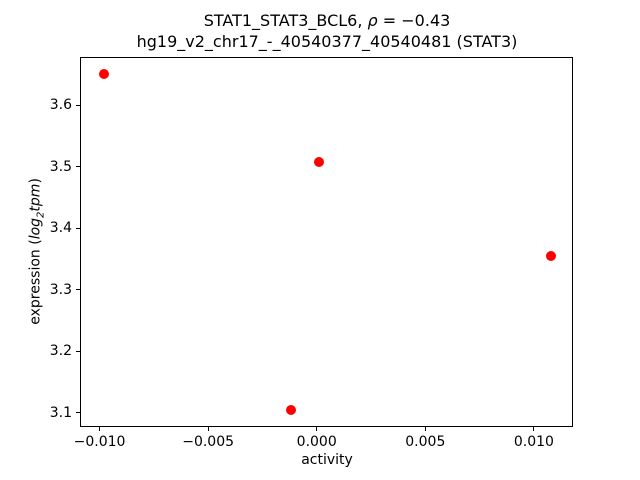 The height and width of the screenshot is (480, 640). Describe the element at coordinates (414, 20) in the screenshot. I see `chart-title-value: = −0.43` at that location.